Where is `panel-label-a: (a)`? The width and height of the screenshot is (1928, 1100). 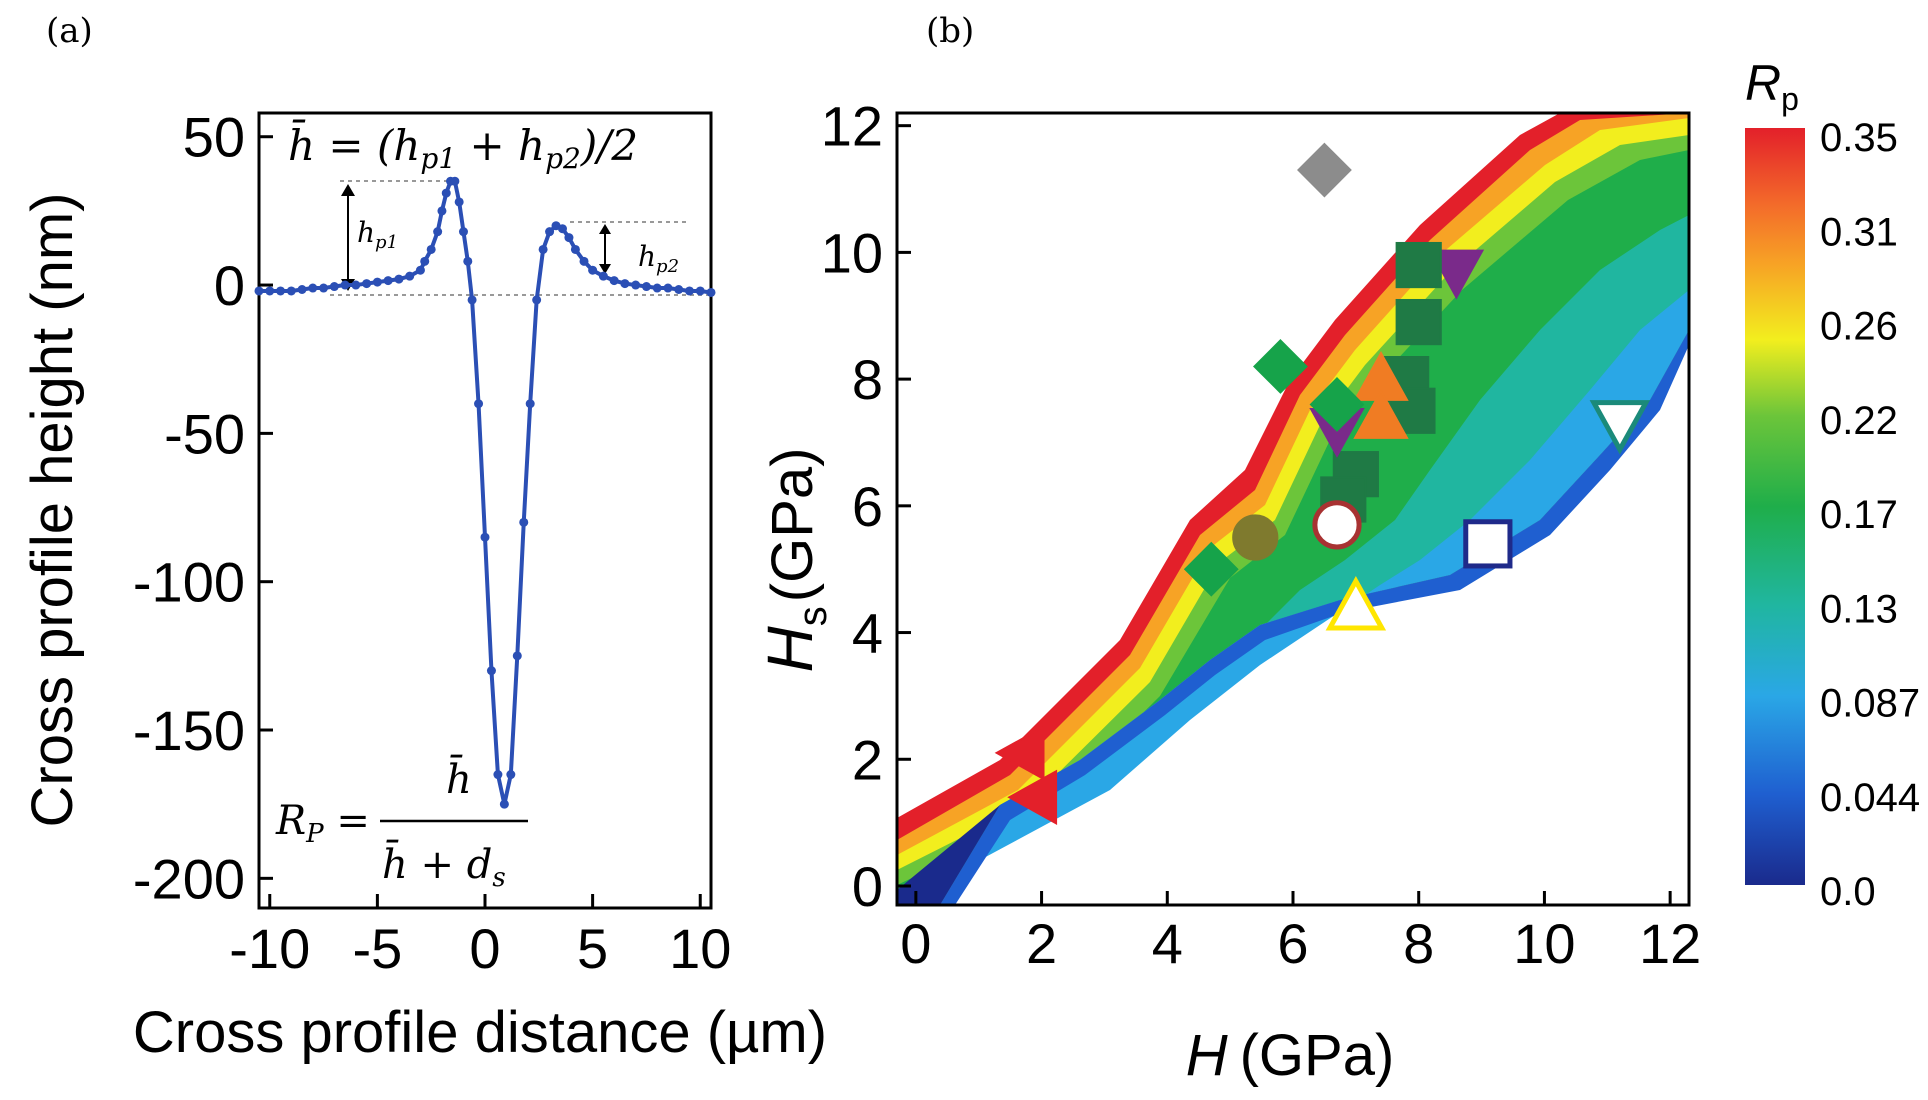
panel-label-a: (a) is located at coordinates (69, 31).